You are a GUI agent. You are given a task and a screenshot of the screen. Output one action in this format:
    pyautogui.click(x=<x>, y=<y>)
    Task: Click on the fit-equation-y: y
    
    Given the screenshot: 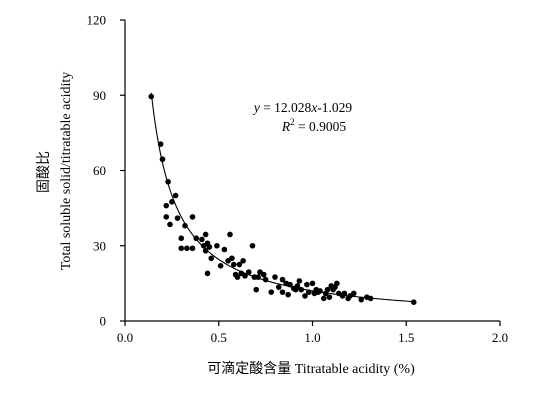 What is the action you would take?
    pyautogui.click(x=256, y=107)
    